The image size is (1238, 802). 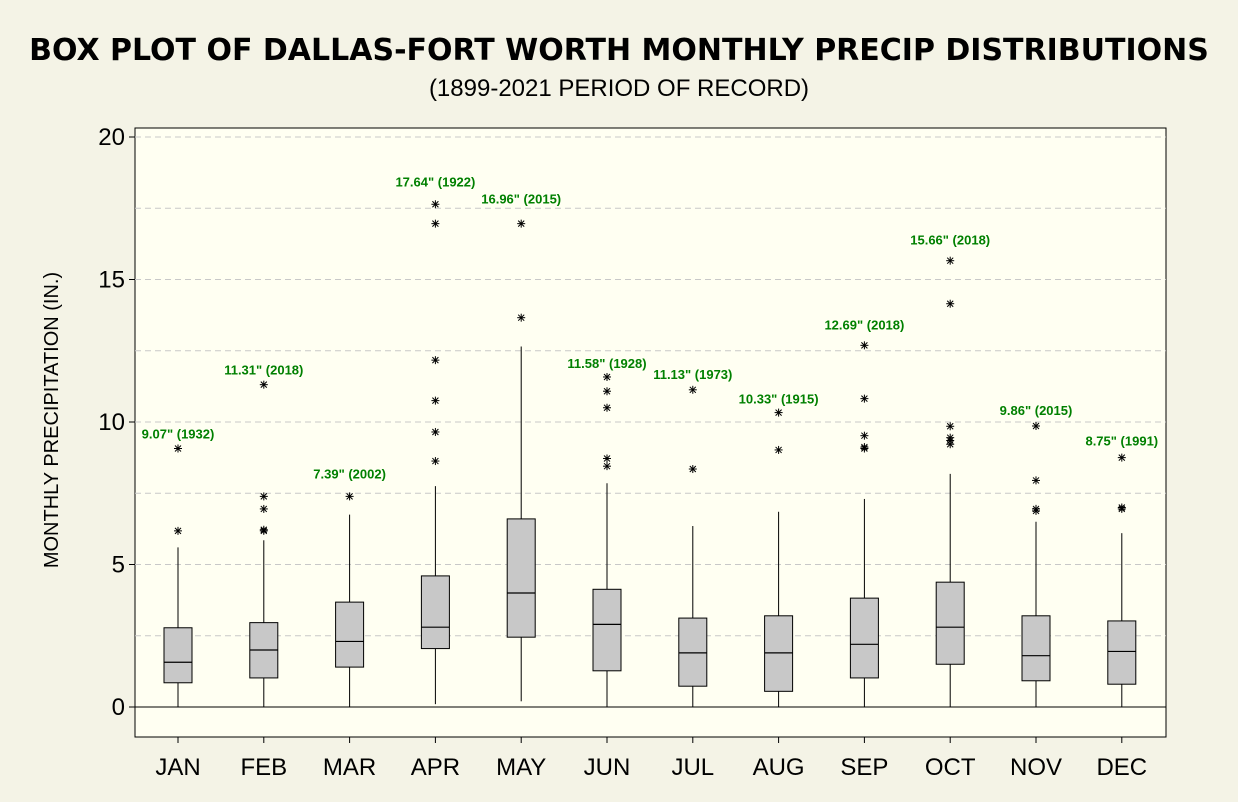 What do you see at coordinates (950, 240) in the screenshot?
I see `max-annotation: 15.66" (2018)` at bounding box center [950, 240].